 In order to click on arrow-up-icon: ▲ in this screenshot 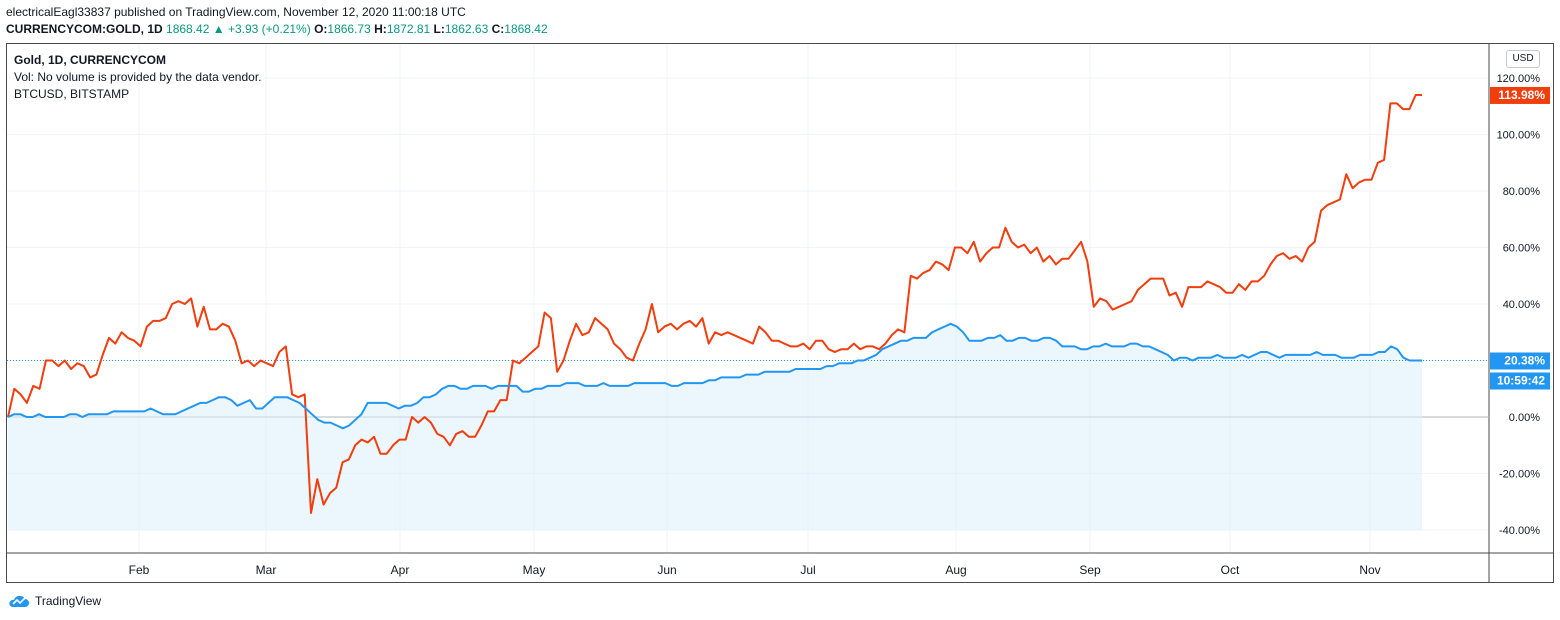, I will do `click(218, 29)`.